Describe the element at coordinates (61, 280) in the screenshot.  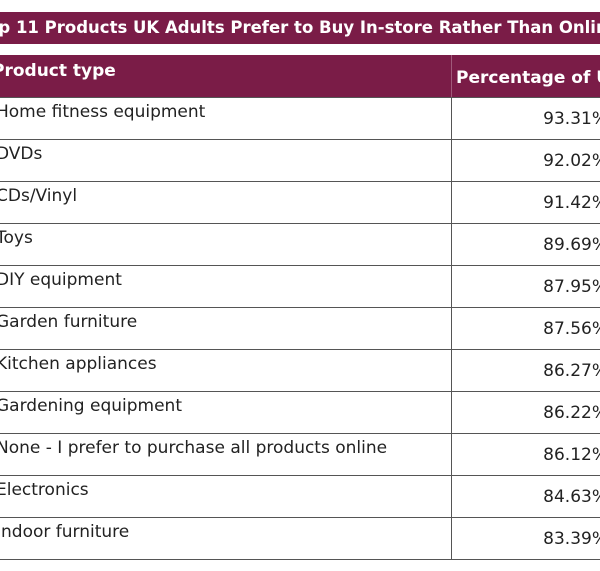
I see `cell-label: DIY equipment` at that location.